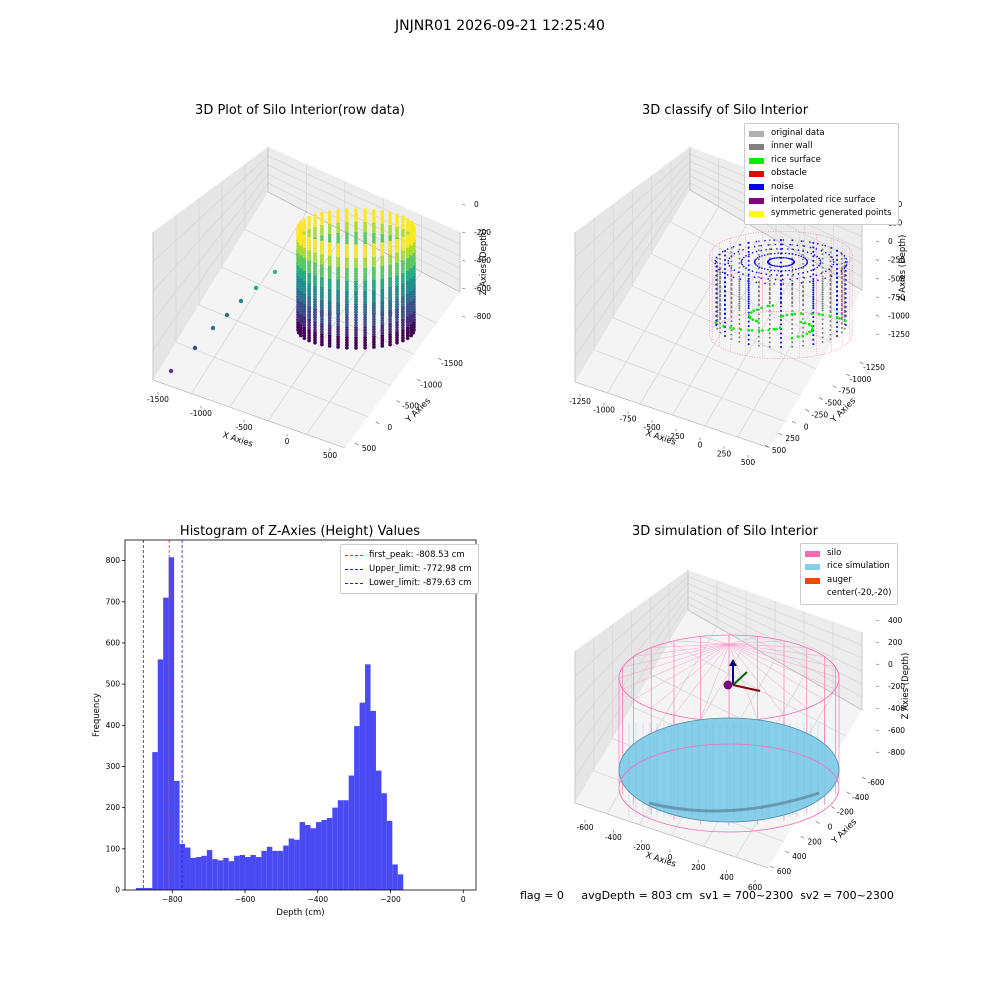 This screenshot has width=1000, height=1000. I want to click on silo-roof-line, so click(676, 666).